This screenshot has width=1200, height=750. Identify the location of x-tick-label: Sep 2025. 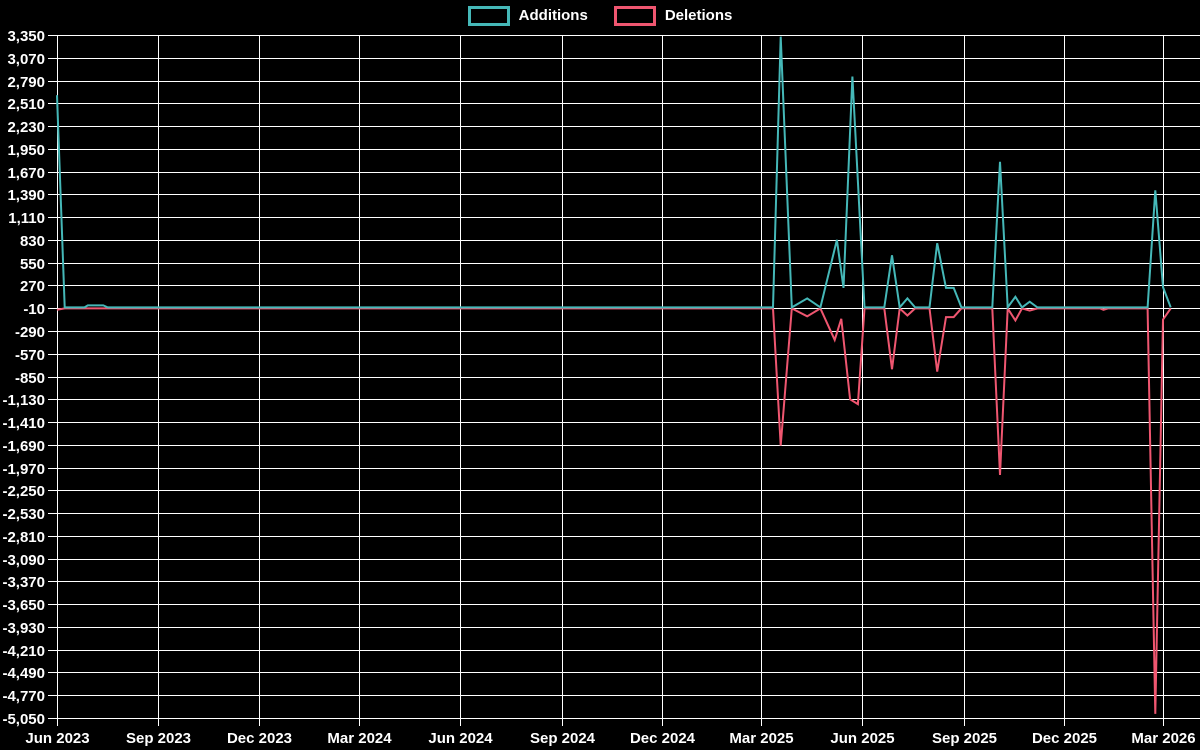
(964, 738).